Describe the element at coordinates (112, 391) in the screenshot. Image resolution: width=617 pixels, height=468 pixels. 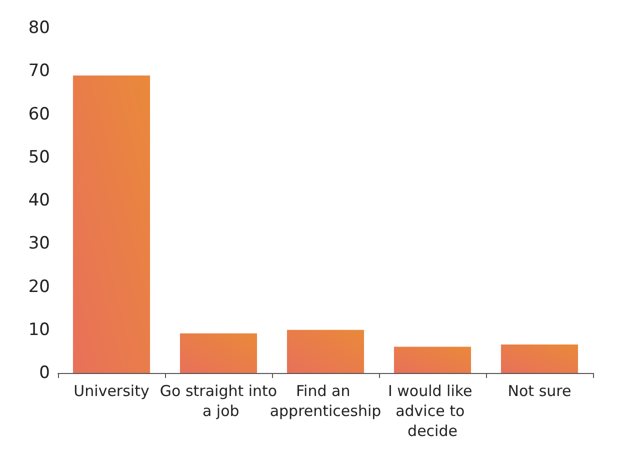
I see `x-tick-label: University` at that location.